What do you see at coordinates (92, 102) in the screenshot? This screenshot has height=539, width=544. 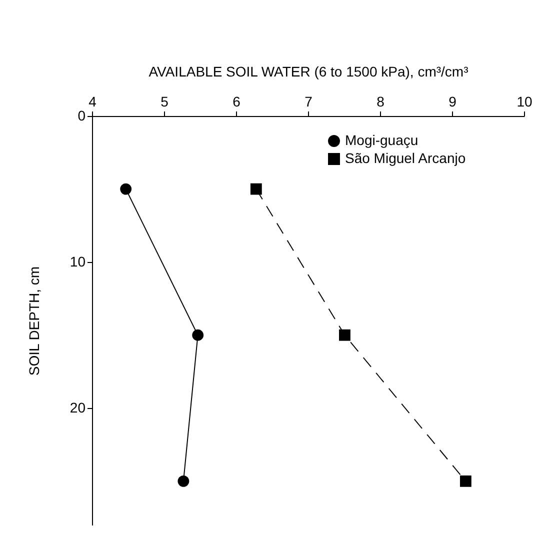 I see `x-tick-label: 4` at bounding box center [92, 102].